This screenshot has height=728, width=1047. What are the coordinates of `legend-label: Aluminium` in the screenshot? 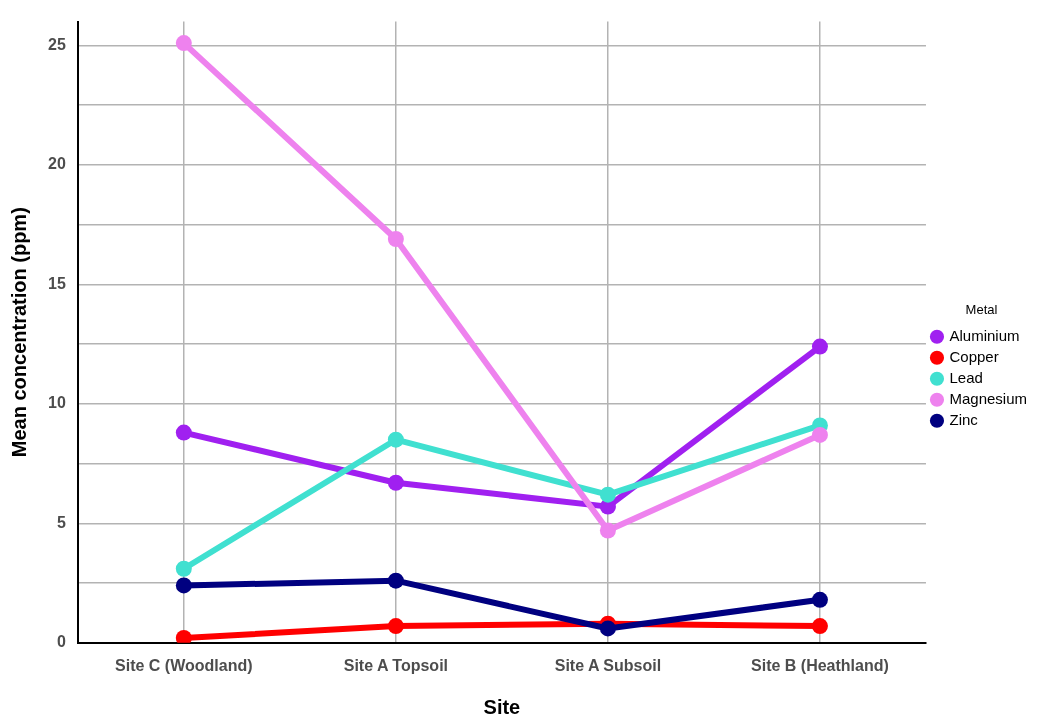 It's located at (984, 335).